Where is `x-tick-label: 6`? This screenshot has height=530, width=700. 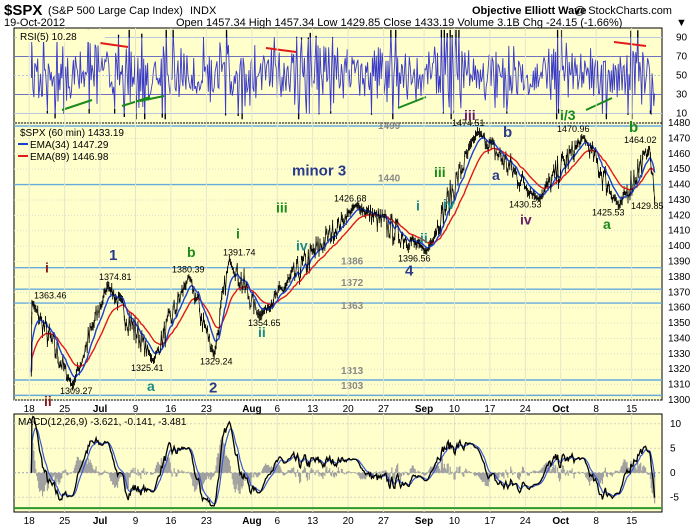
x-tick-label: 6 is located at coordinates (277, 409).